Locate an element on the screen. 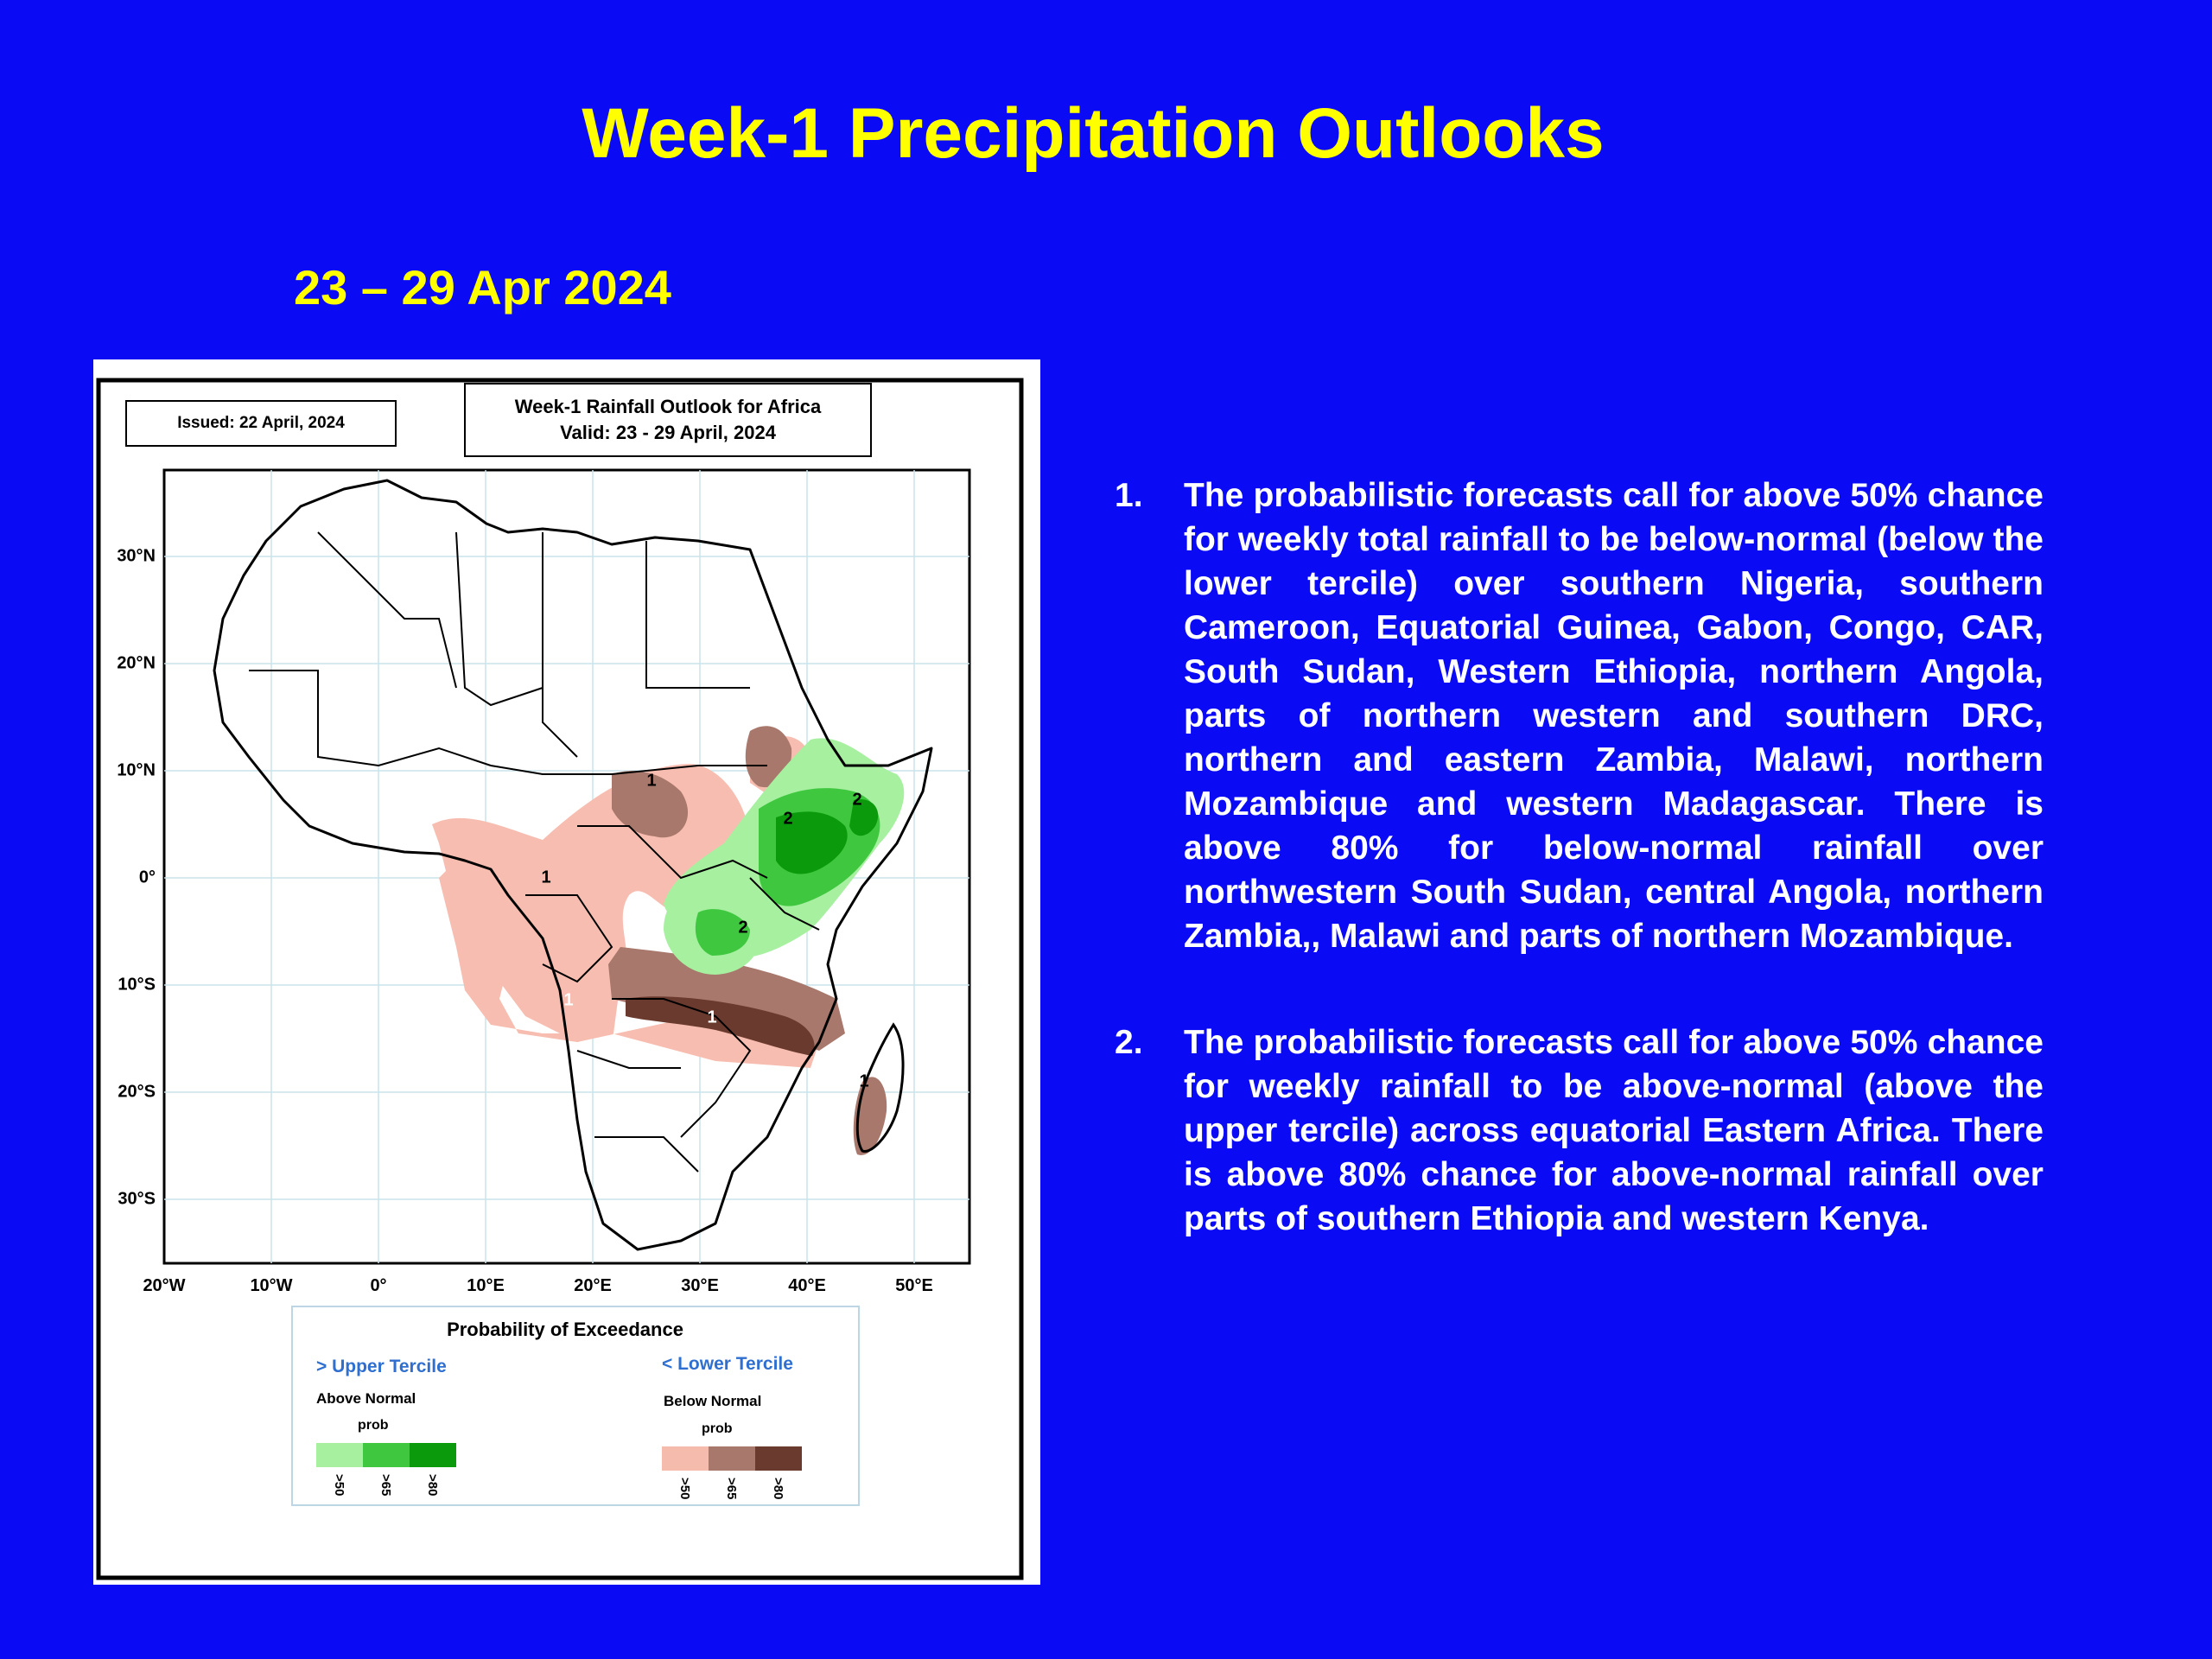  slide-title: Week-1 Precipitation Outlooks is located at coordinates (1093, 133).